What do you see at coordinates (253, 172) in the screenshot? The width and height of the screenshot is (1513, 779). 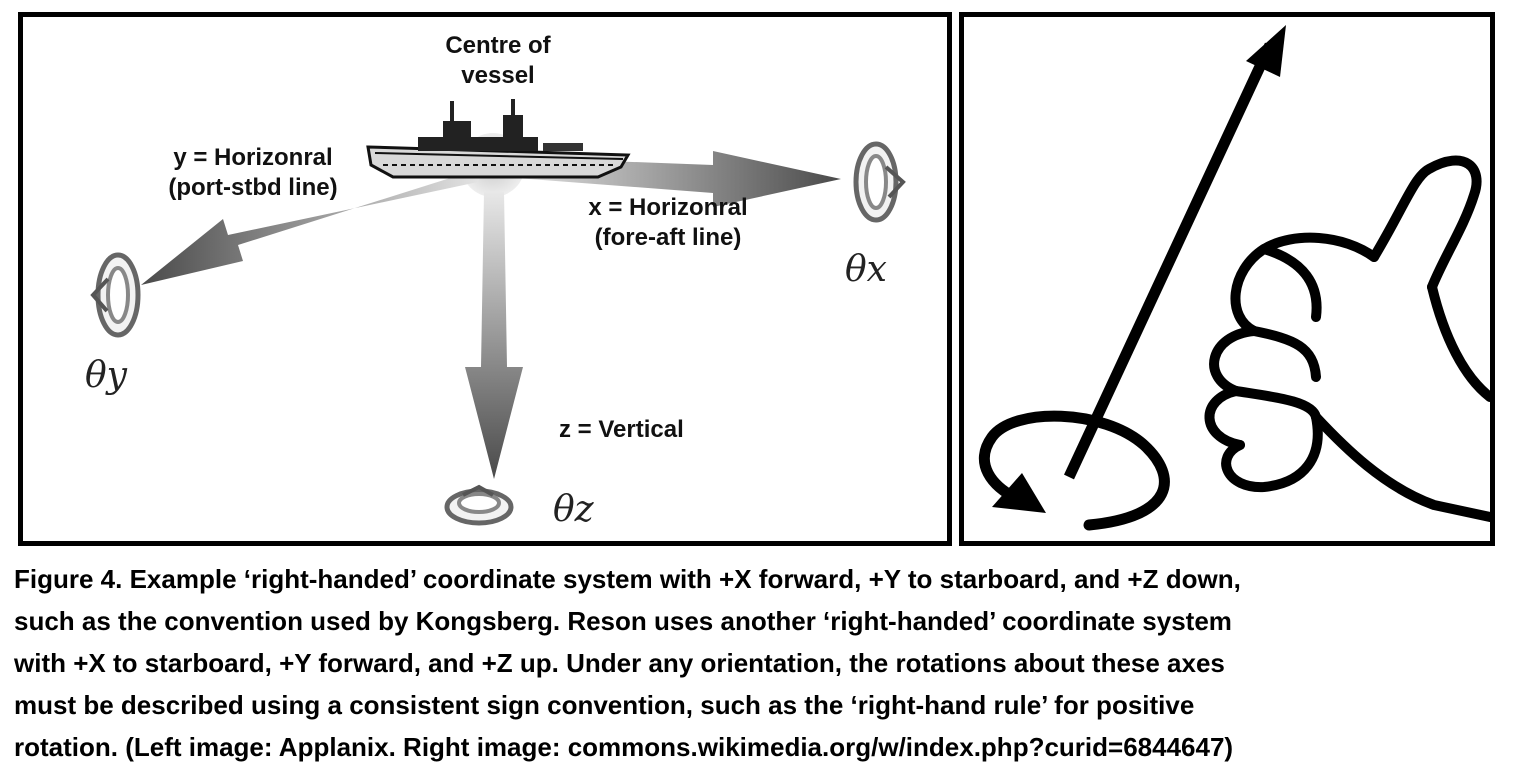 I see `y-axis-label: y = Horizonral (port-stbd line)` at bounding box center [253, 172].